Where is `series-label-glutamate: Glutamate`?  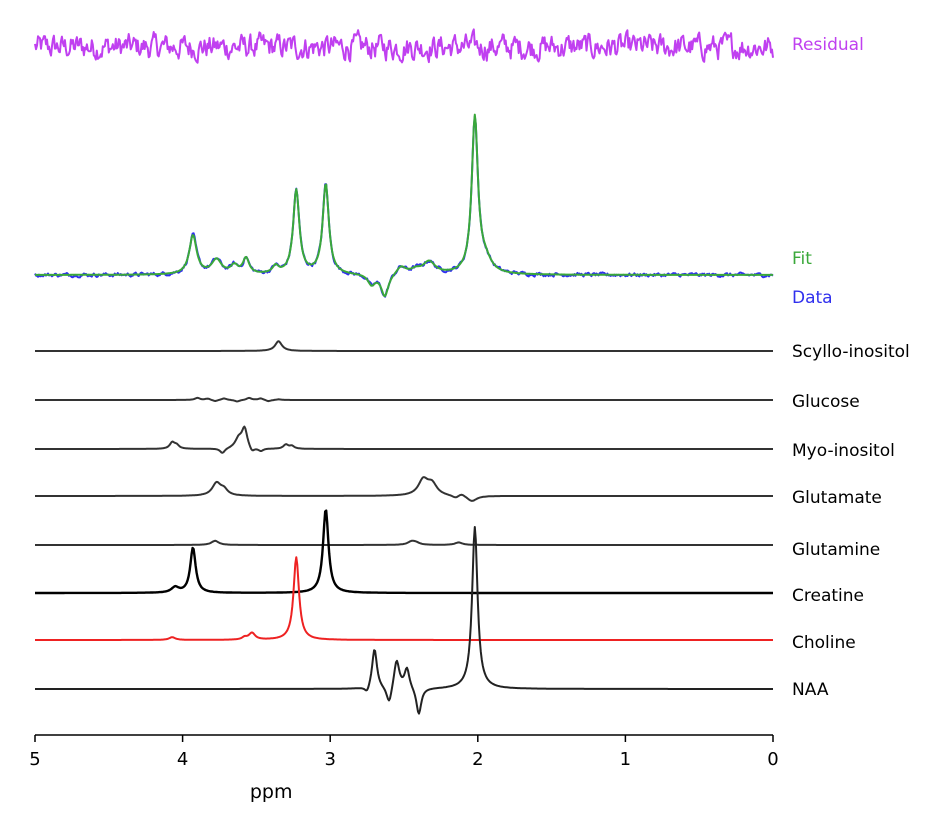
series-label-glutamate: Glutamate is located at coordinates (837, 498).